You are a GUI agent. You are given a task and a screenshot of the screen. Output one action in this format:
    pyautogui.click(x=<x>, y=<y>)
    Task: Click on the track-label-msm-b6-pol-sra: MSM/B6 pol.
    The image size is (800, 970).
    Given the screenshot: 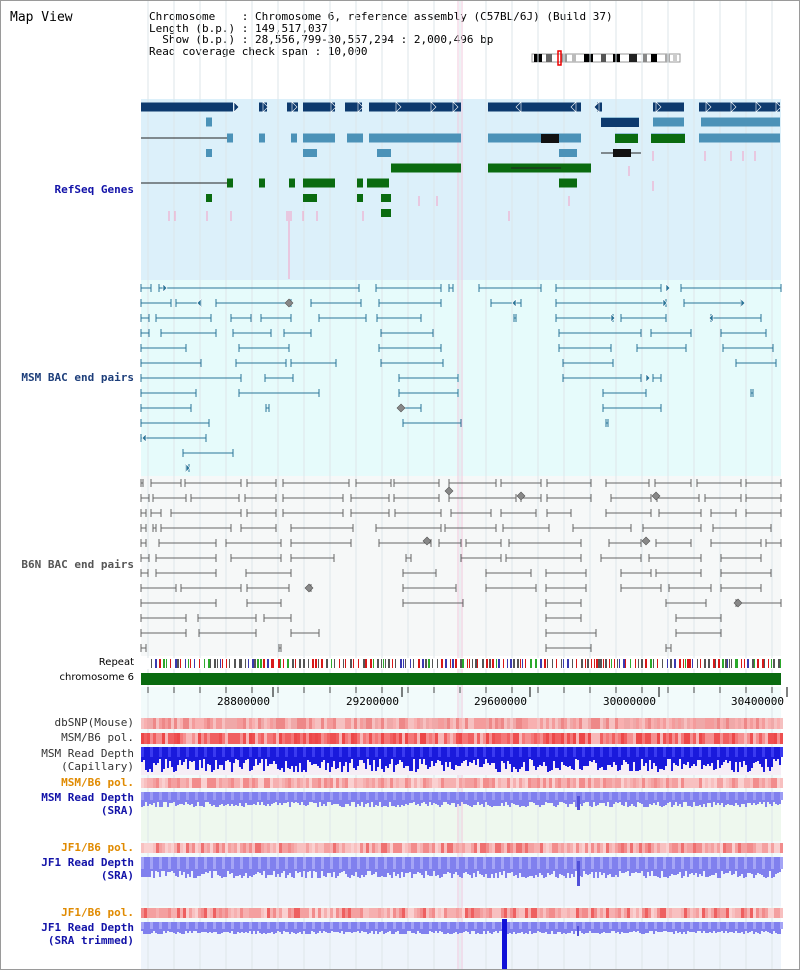 What is the action you would take?
    pyautogui.click(x=97, y=782)
    